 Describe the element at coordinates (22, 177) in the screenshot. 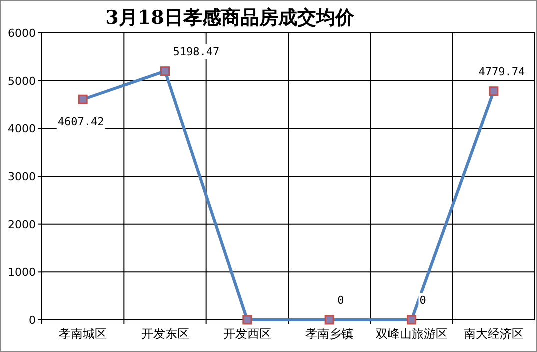

I see `y-tick-label: 3000` at that location.